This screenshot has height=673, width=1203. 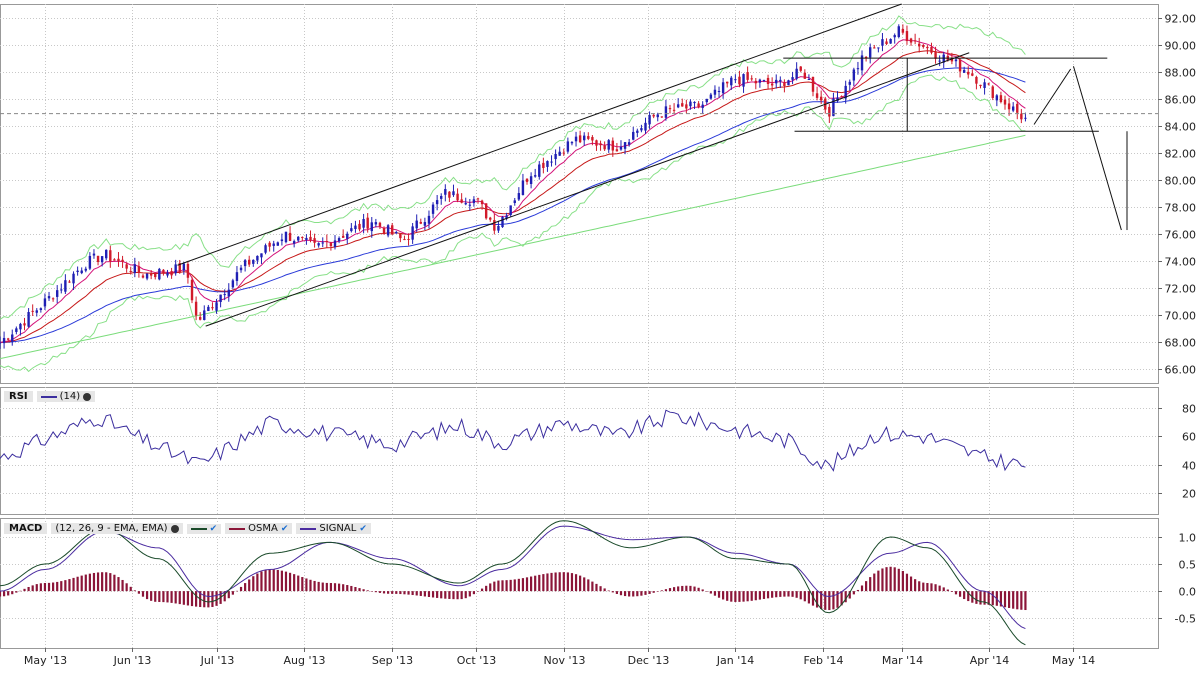 What do you see at coordinates (333, 528) in the screenshot?
I see `signal-chip: SIGNAL ✔` at bounding box center [333, 528].